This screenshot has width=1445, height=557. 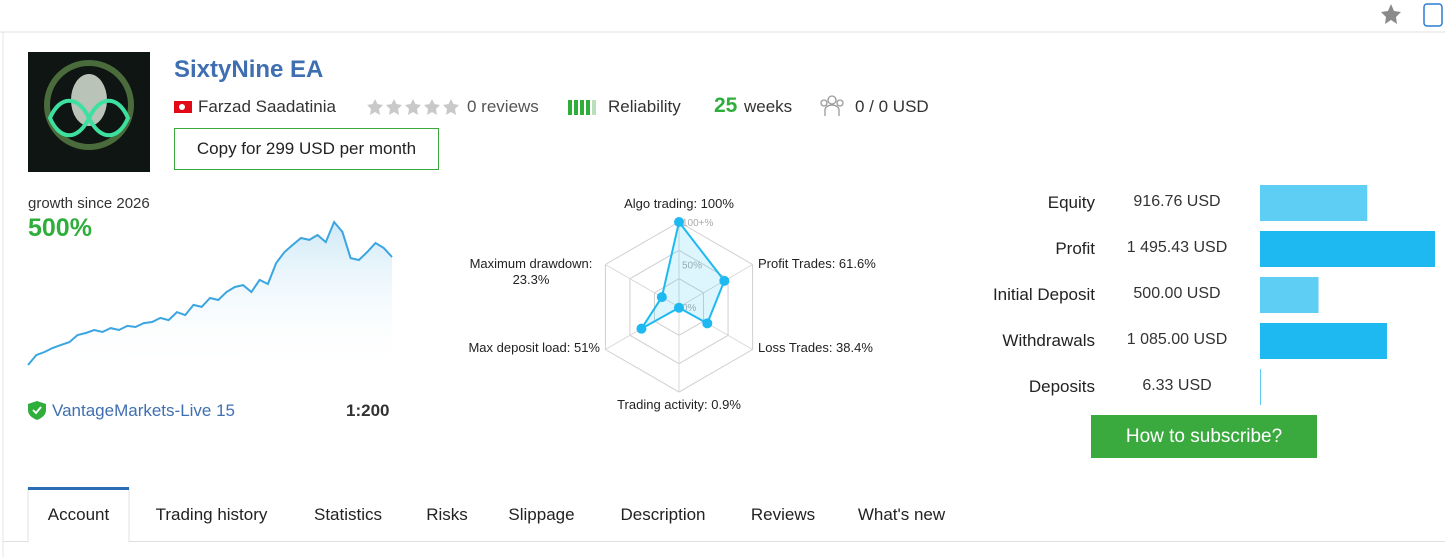 What do you see at coordinates (698, 223) in the screenshot?
I see `radar-scale-label: 100+%` at bounding box center [698, 223].